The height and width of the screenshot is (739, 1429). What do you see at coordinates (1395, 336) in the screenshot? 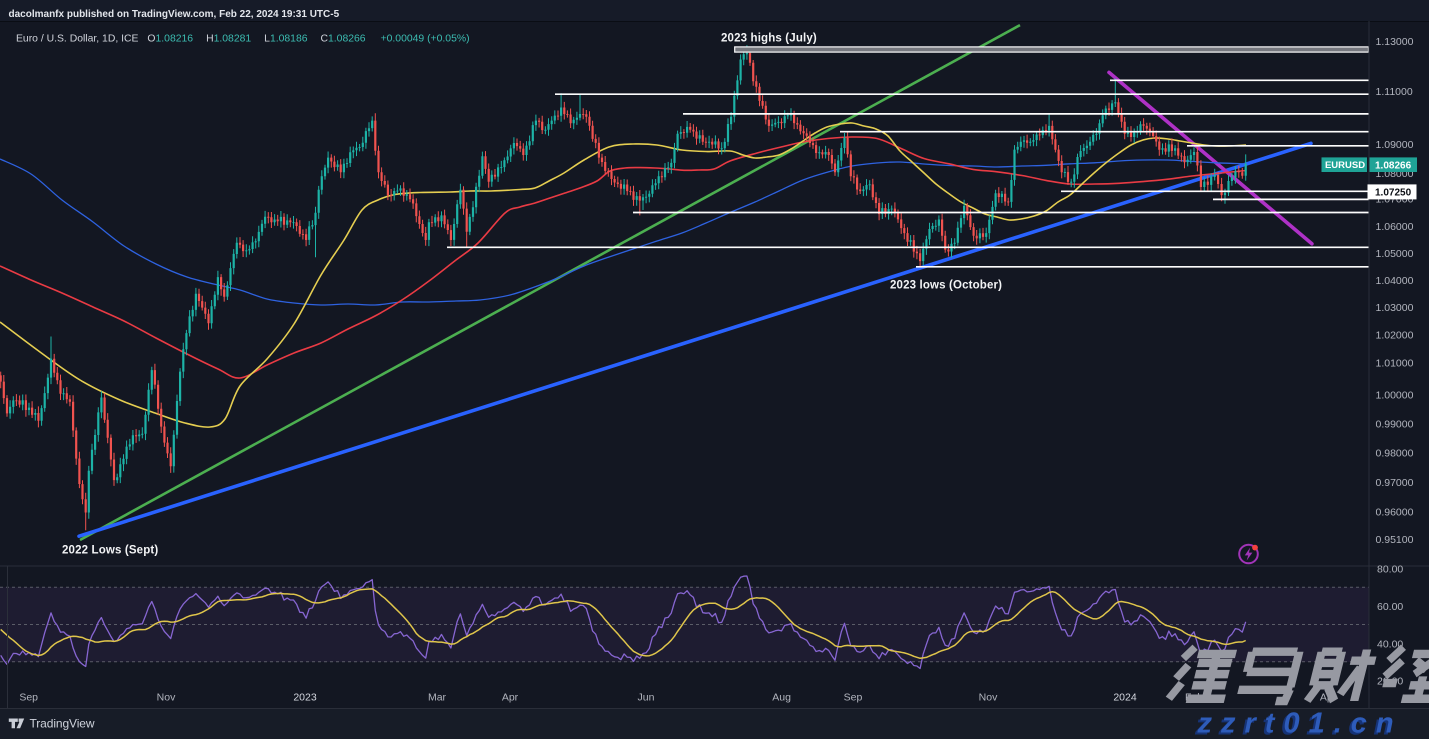
I see `svg-text: 1.02000` at bounding box center [1395, 336].